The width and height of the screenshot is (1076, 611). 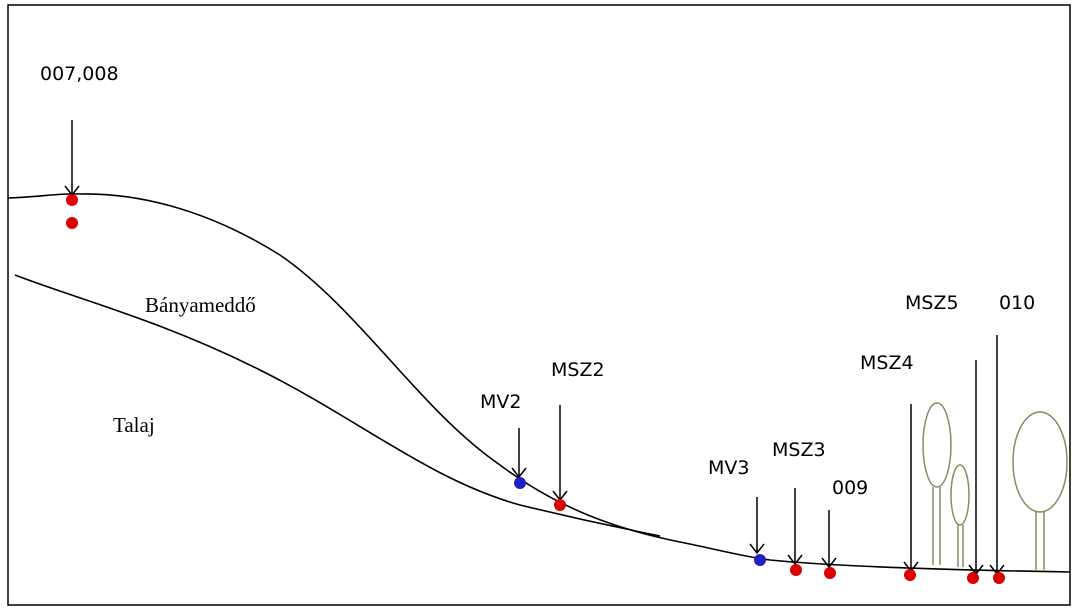 What do you see at coordinates (79, 74) in the screenshot?
I see `point-label: 007,008` at bounding box center [79, 74].